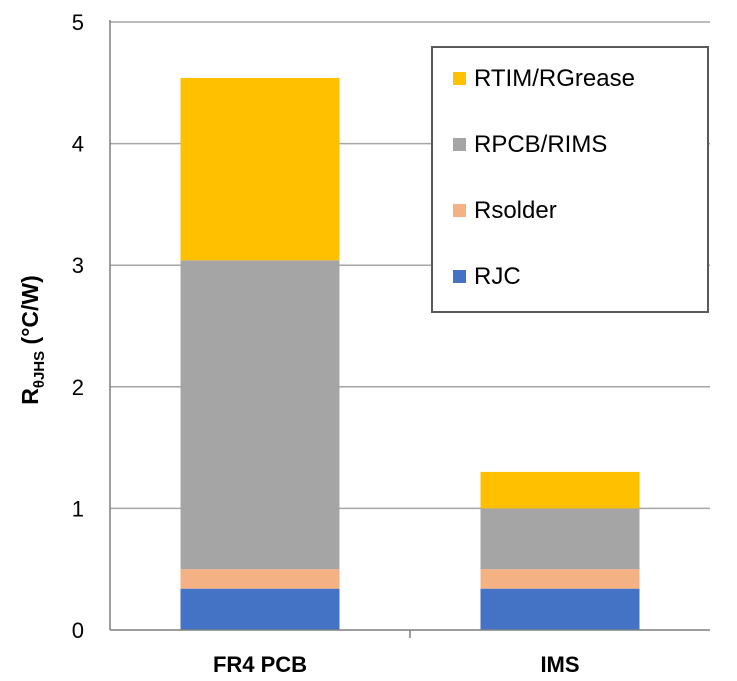  What do you see at coordinates (78, 630) in the screenshot?
I see `y-tick-label: 0` at bounding box center [78, 630].